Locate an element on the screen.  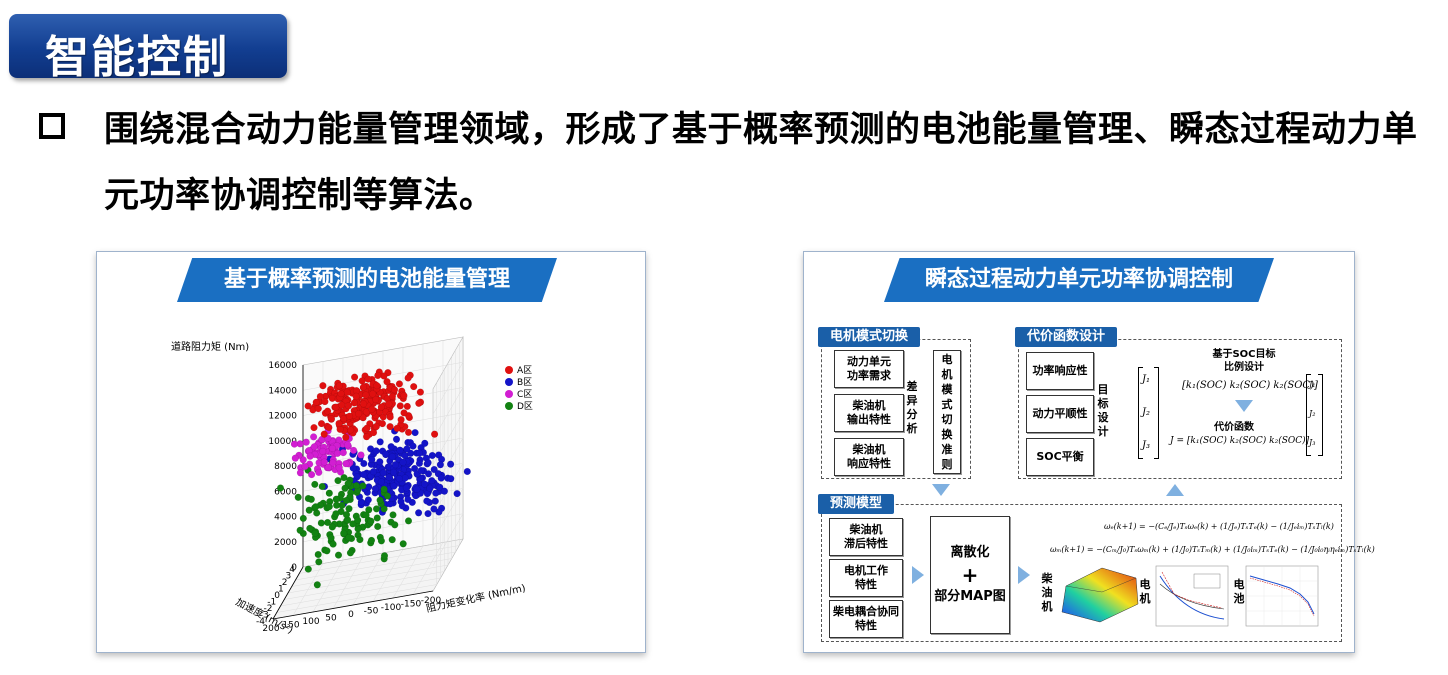
x-tick-label: -200 is located at coordinates (431, 601).